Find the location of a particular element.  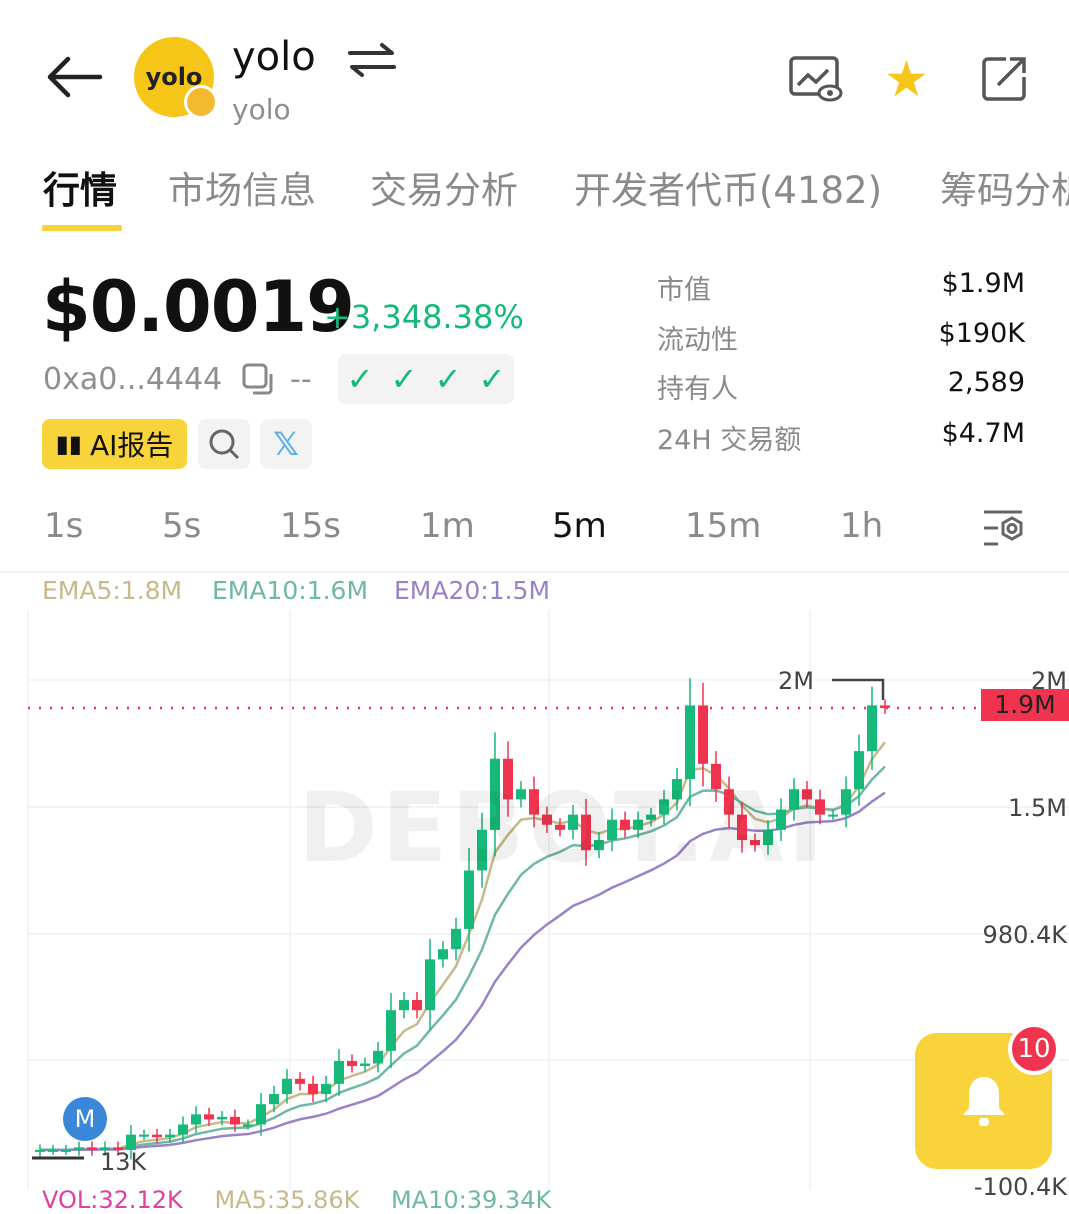

divider is located at coordinates (534, 572).